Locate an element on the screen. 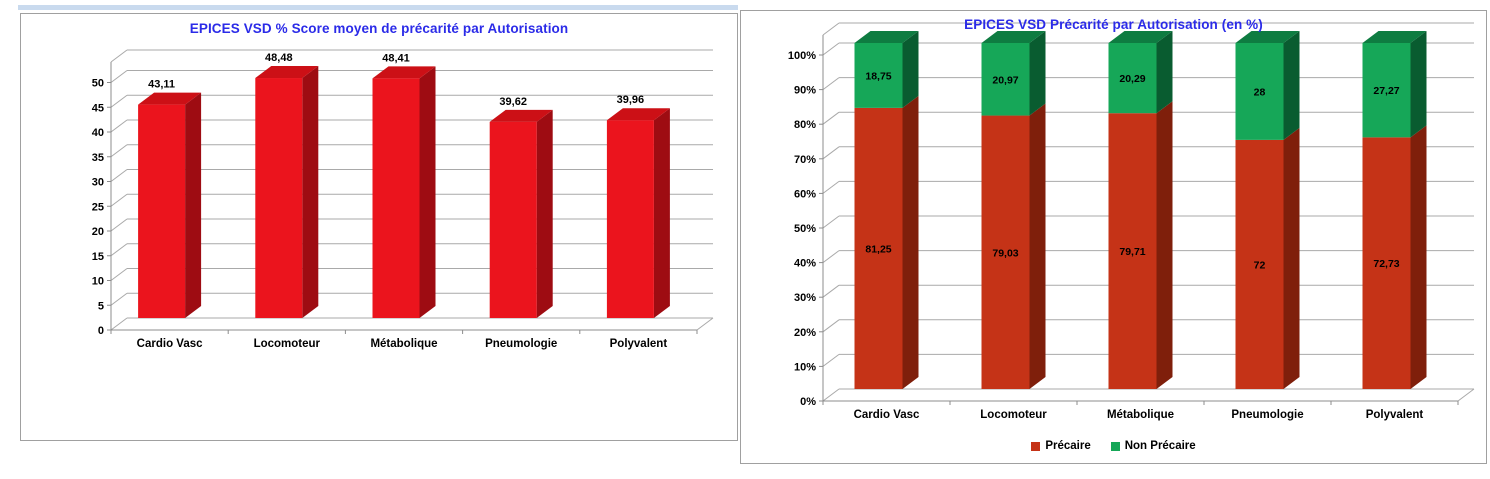 The width and height of the screenshot is (1490, 479). y-tick-label: 30 is located at coordinates (98, 183).